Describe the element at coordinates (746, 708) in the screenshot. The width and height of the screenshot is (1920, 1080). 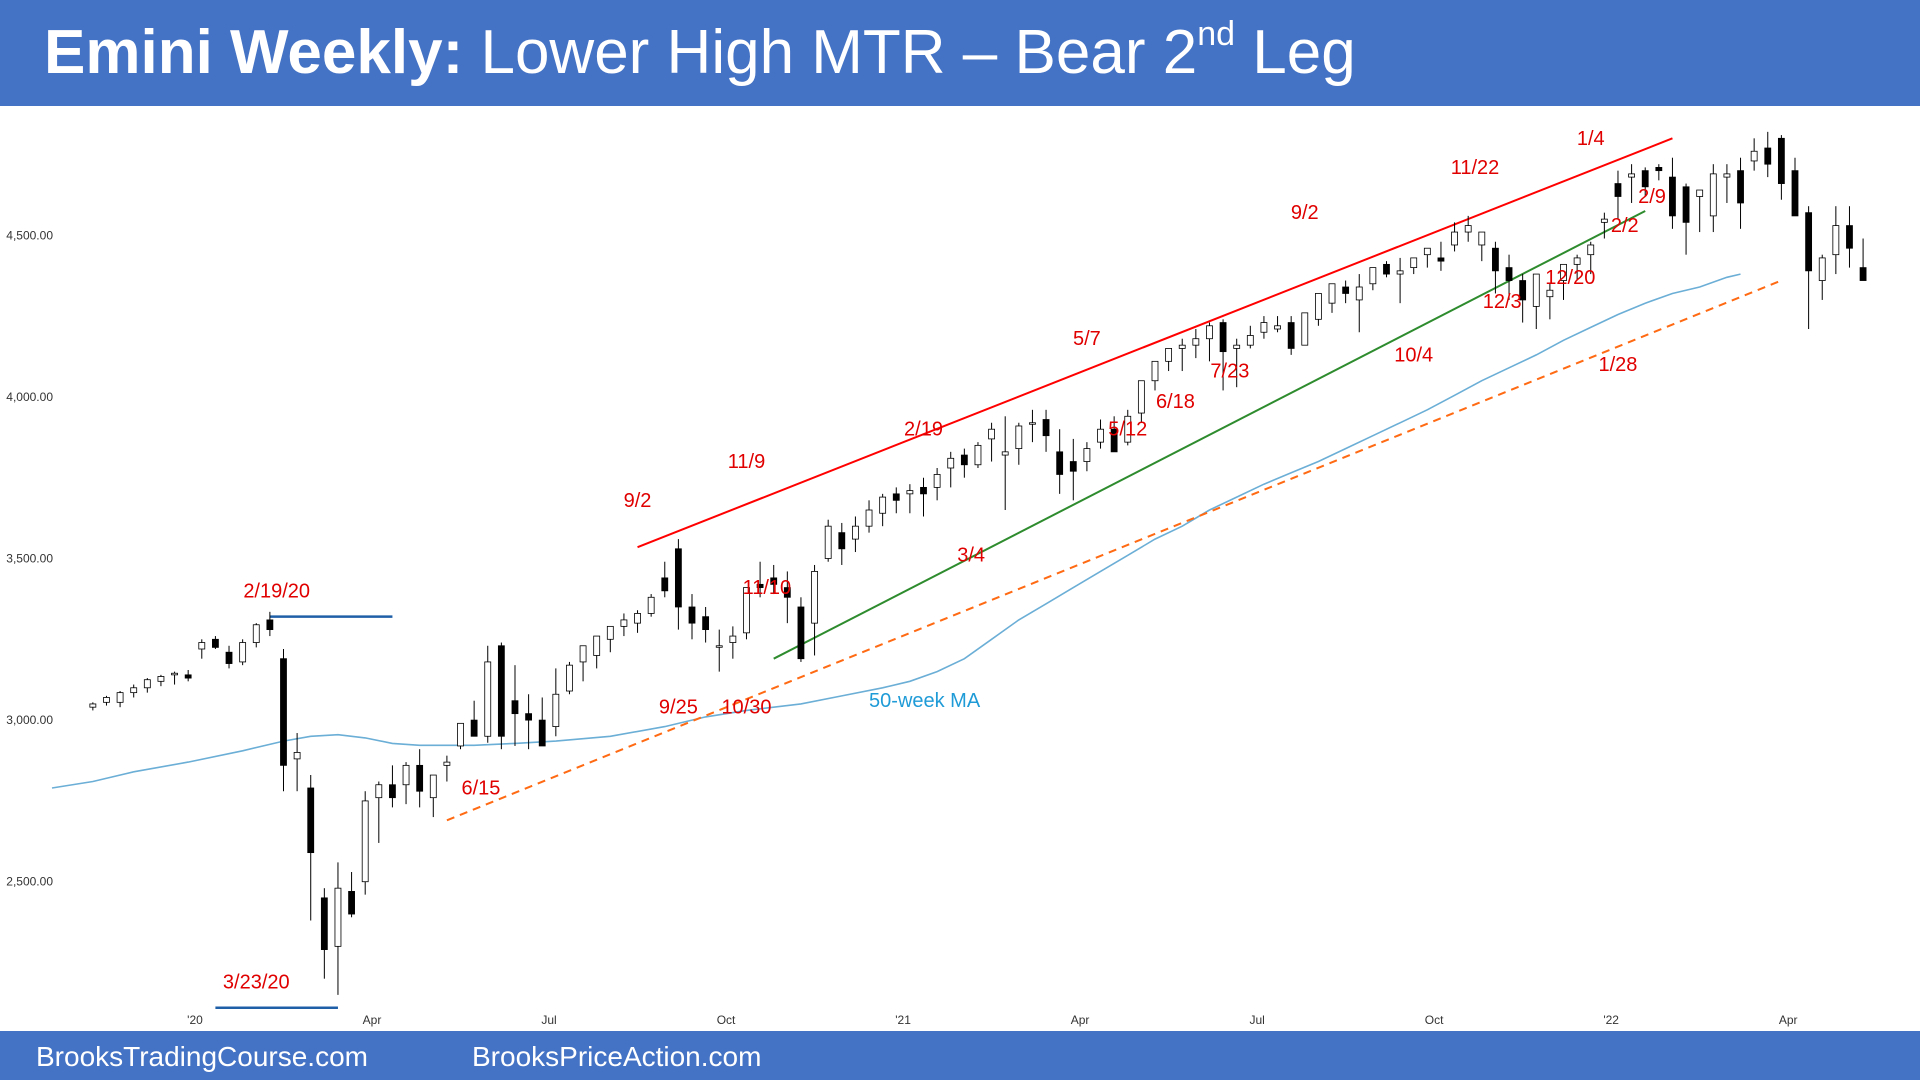
I see `date-annotation: 10/30` at that location.